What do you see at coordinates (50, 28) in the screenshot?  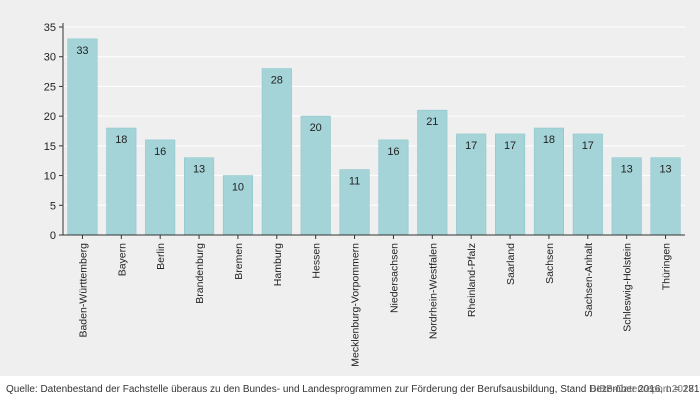 I see `y-tick-label: 35` at bounding box center [50, 28].